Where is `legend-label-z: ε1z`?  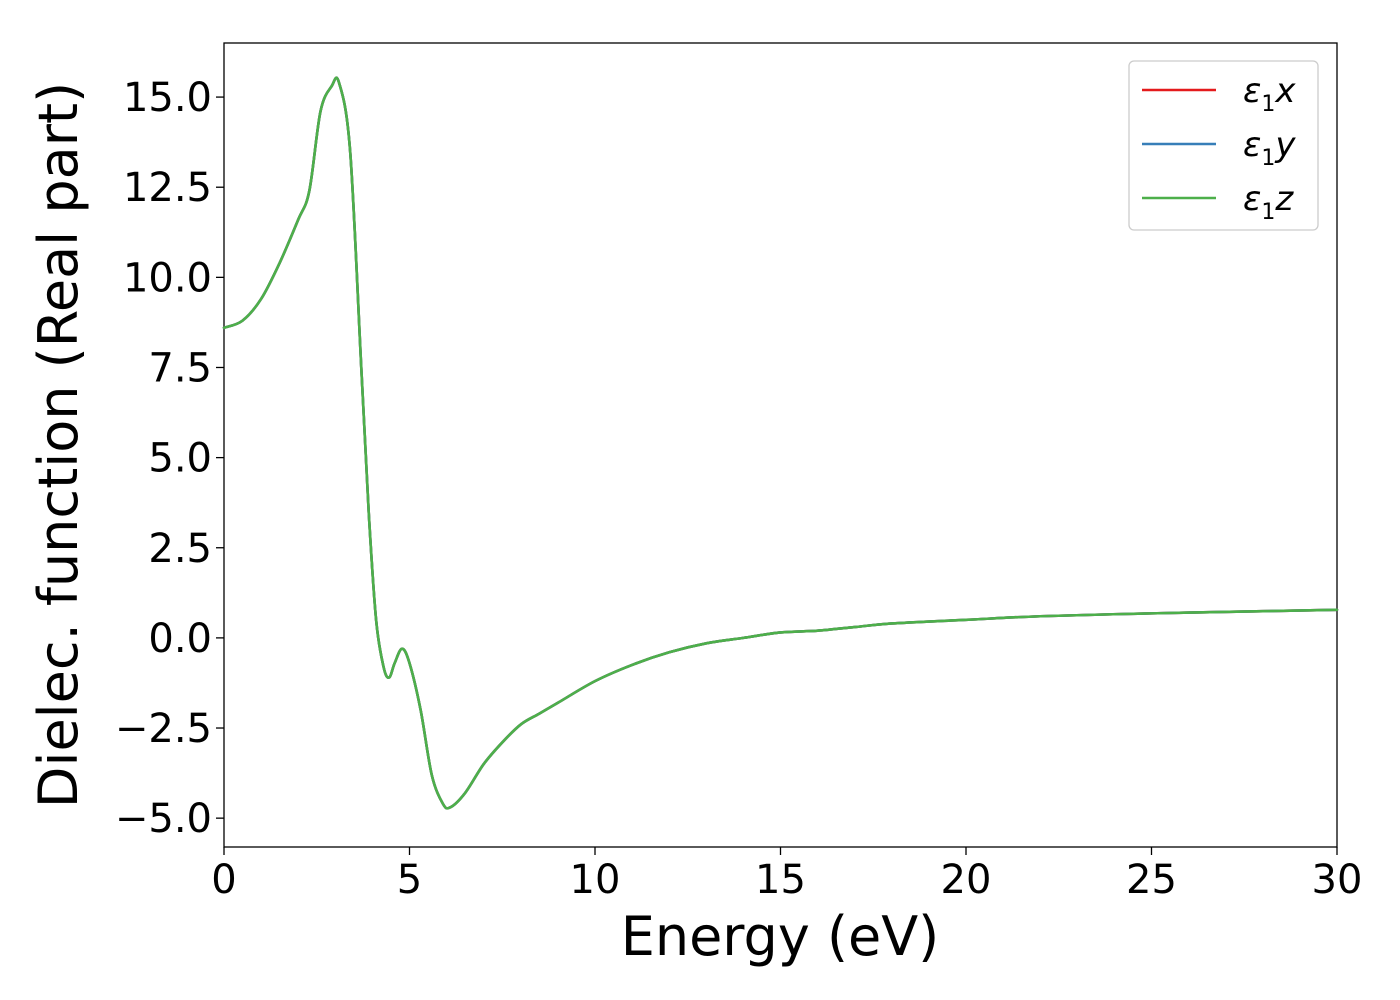
legend-label-z: ε1z is located at coordinates (1268, 202).